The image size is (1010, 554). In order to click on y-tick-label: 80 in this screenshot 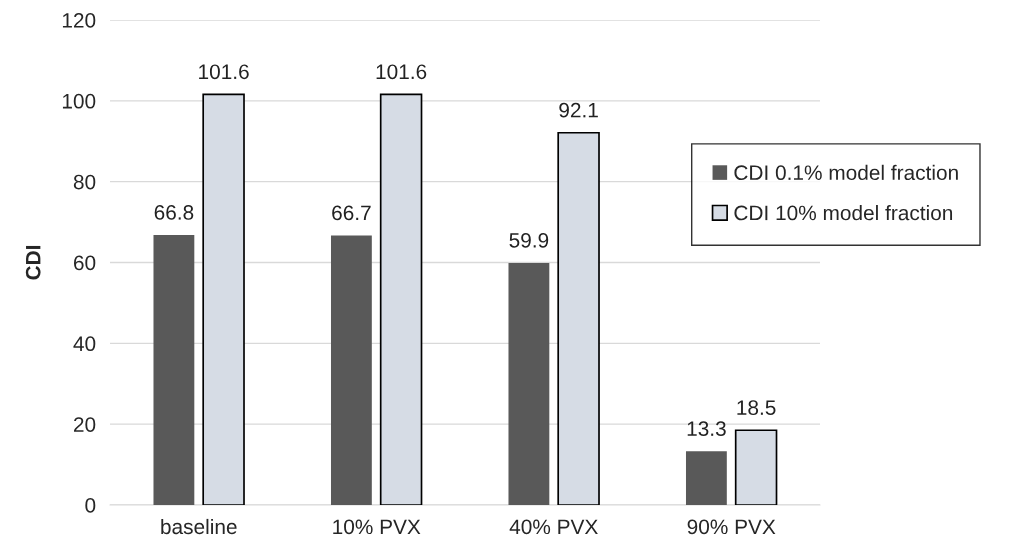, I will do `click(84, 182)`.